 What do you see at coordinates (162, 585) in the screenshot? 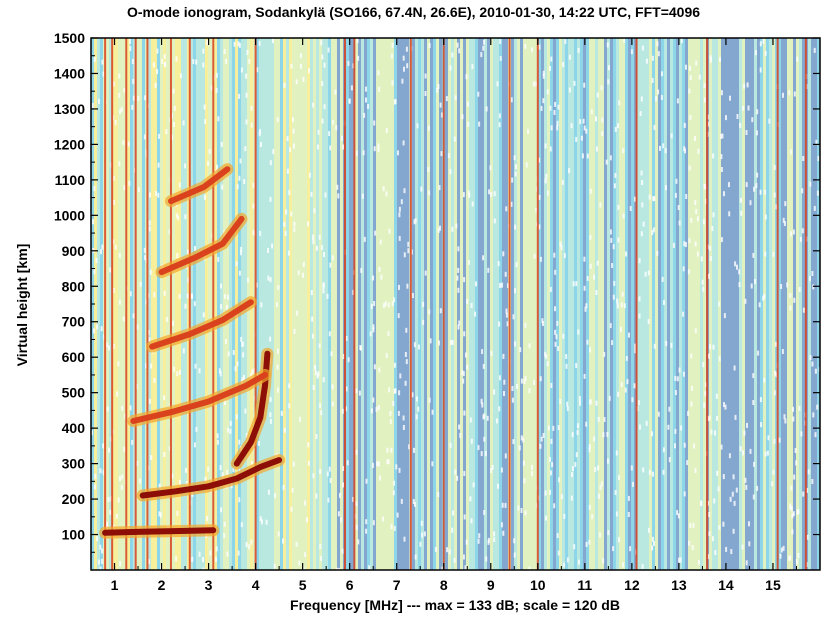
I see `x-tick-label: 2` at bounding box center [162, 585].